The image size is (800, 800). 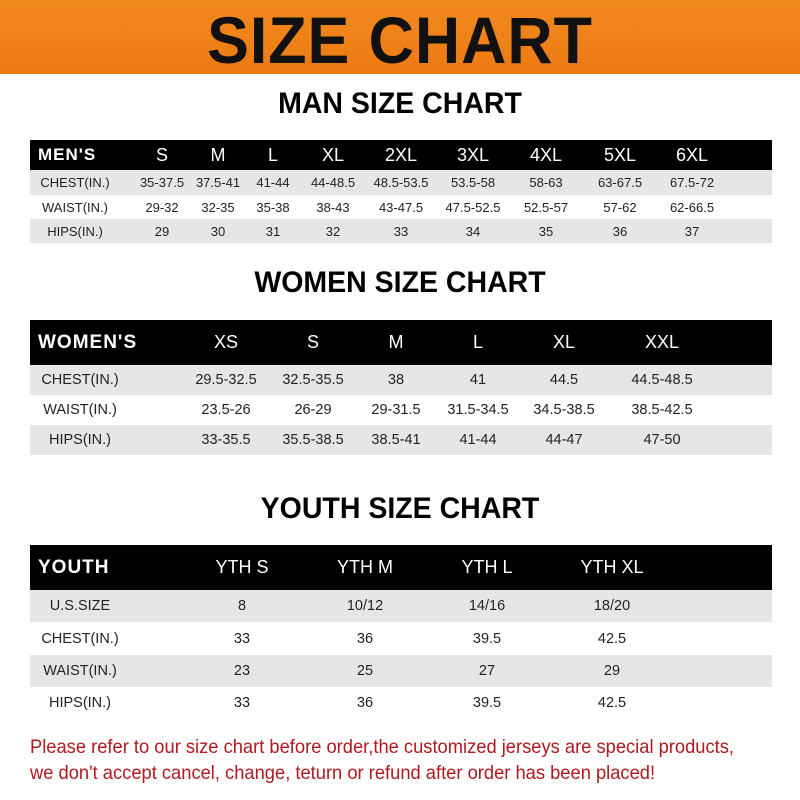 What do you see at coordinates (487, 671) in the screenshot?
I see `table-cell: 27` at bounding box center [487, 671].